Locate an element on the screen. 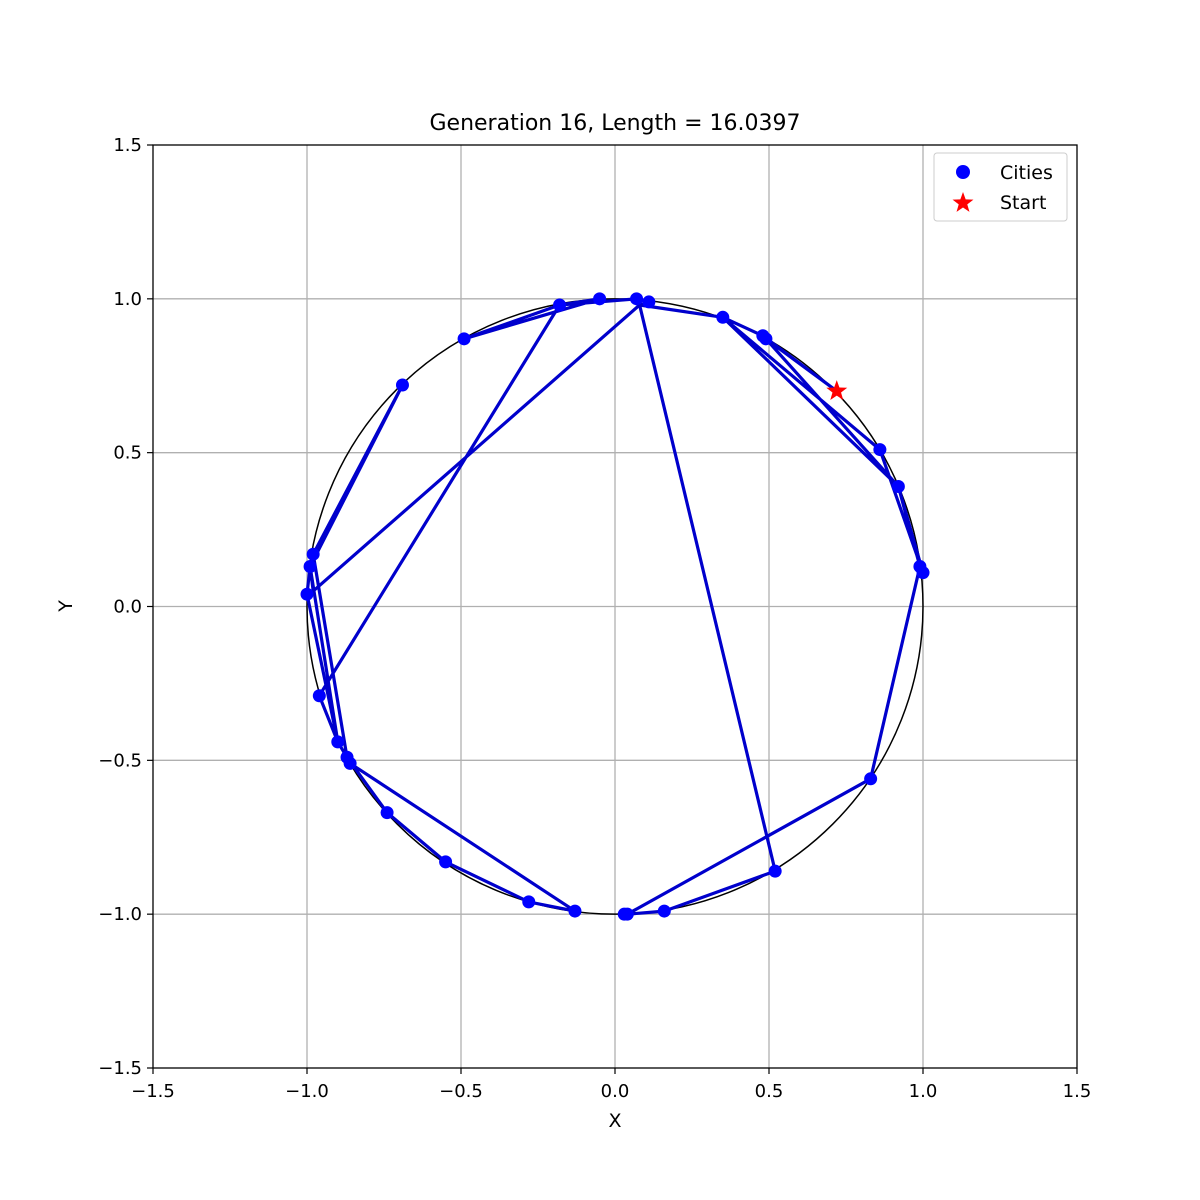 Image resolution: width=1200 pixels, height=1200 pixels. y-tick-label: −1.5 is located at coordinates (120, 1068).